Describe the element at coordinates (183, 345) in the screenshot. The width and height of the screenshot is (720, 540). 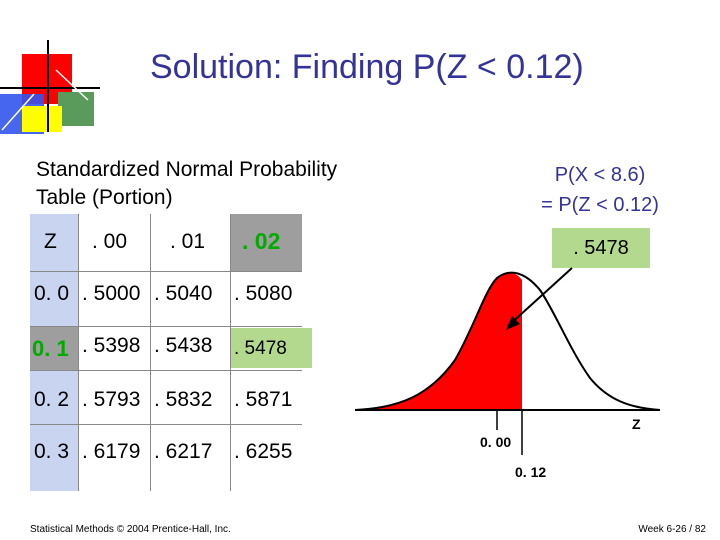
I see `row1-c1: . 5438` at that location.